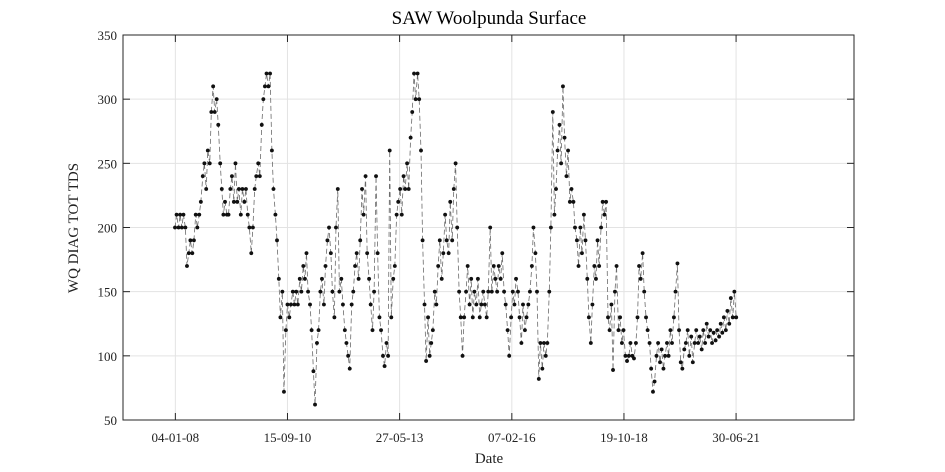 The height and width of the screenshot is (472, 945). I want to click on y-tick-label: 200, so click(108, 228).